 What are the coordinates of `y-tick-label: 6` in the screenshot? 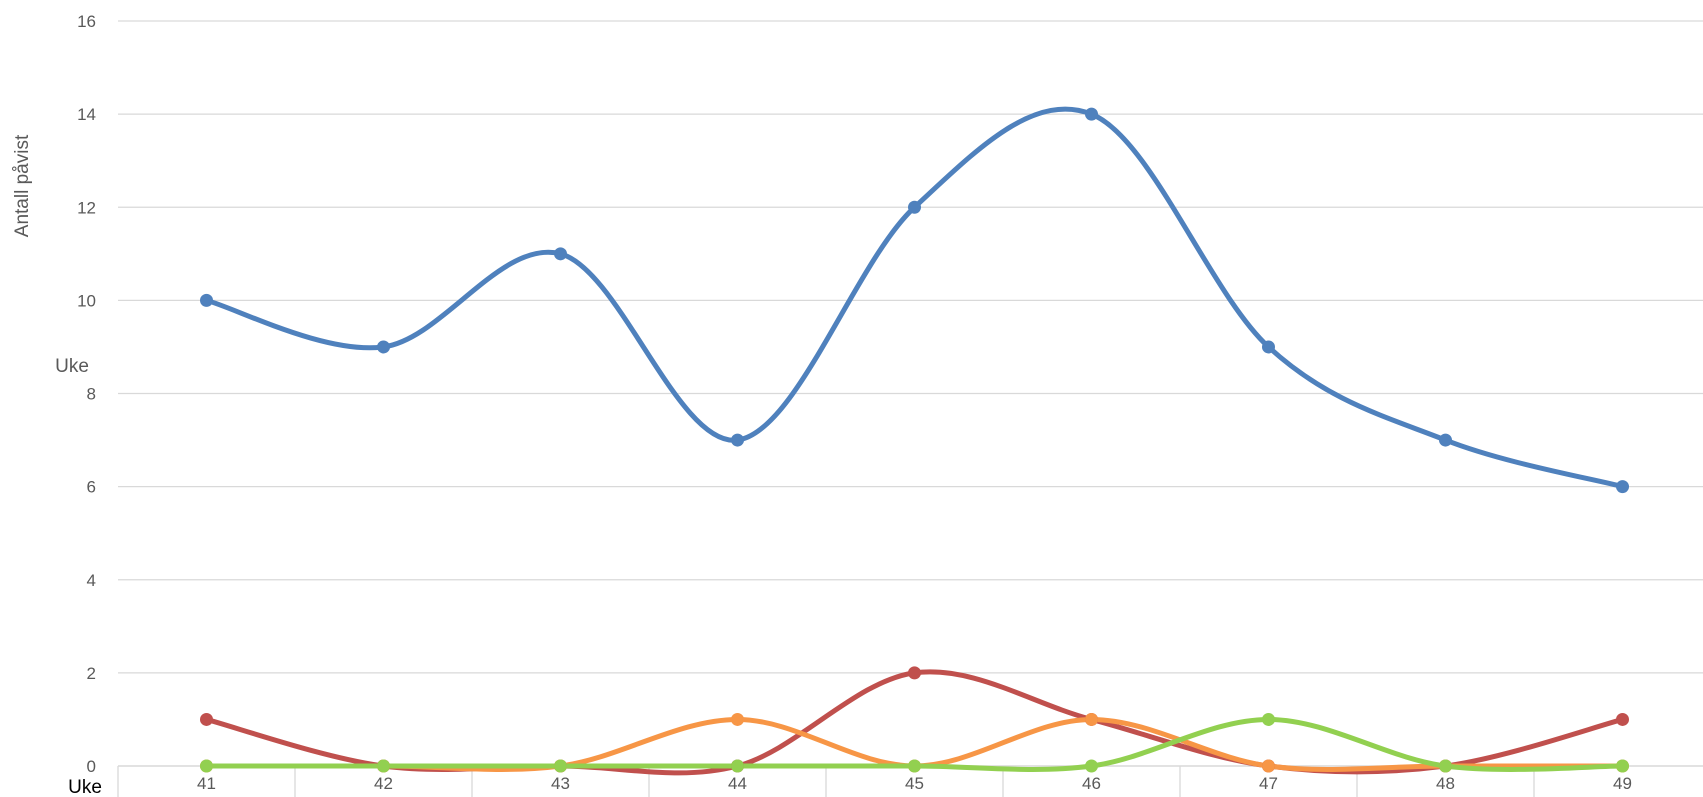 It's located at (91, 487).